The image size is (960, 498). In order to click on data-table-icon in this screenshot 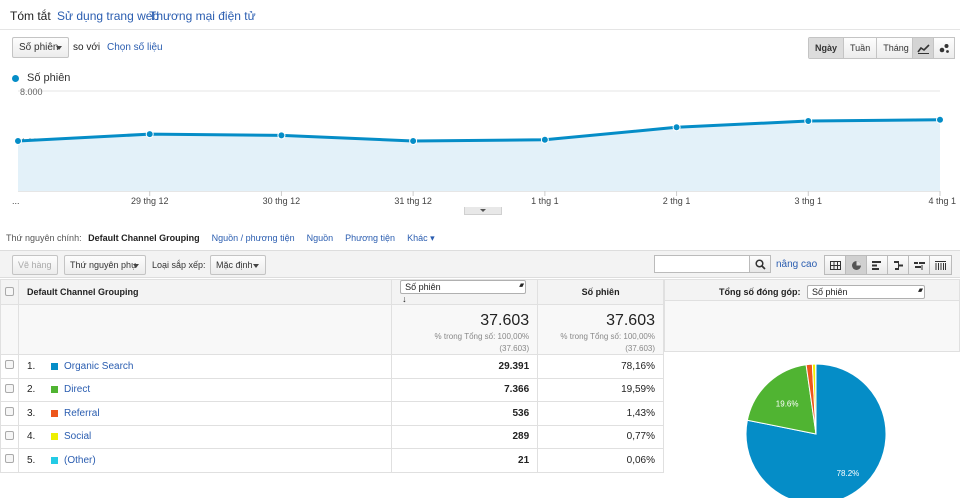, I will do `click(835, 265)`.